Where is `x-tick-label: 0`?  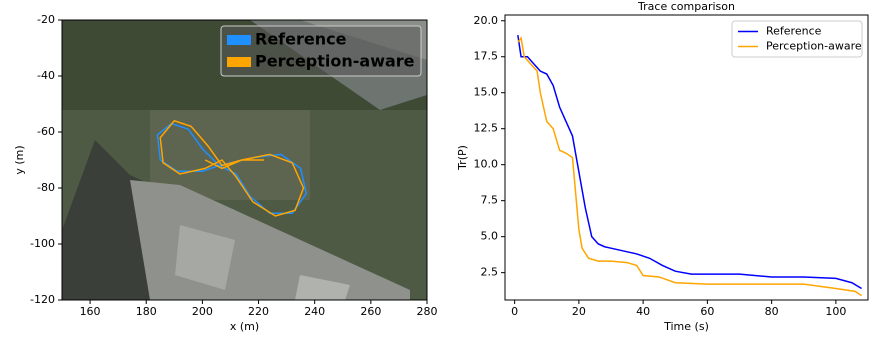 x-tick-label: 0 is located at coordinates (514, 311).